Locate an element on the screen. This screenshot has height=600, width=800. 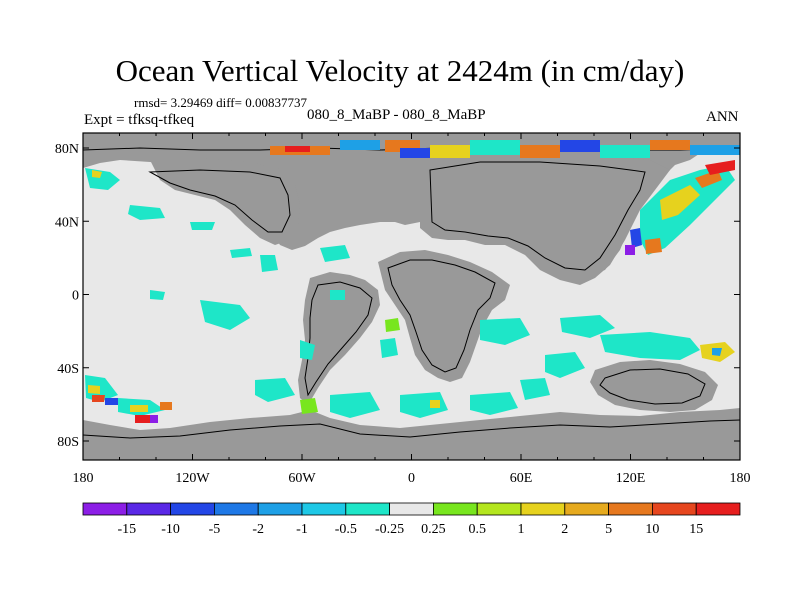
case-label: 080_8_MaBP - 080_8_MaBP is located at coordinates (396, 115).